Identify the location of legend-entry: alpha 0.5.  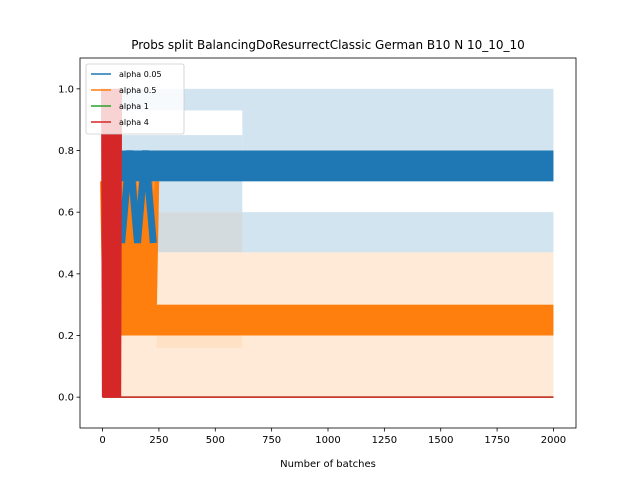
(137, 90).